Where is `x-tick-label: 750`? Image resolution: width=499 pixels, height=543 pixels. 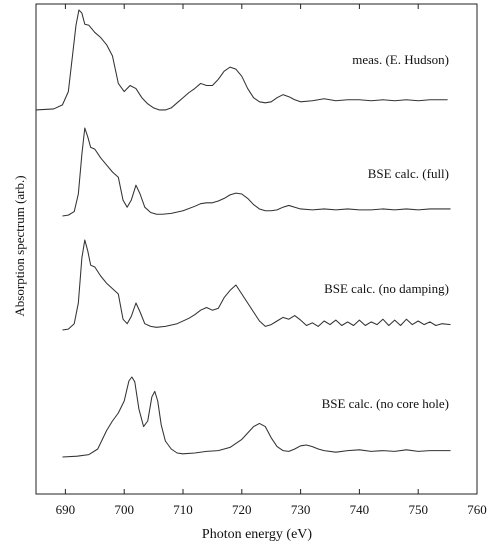
x-tick-label: 750 is located at coordinates (418, 509).